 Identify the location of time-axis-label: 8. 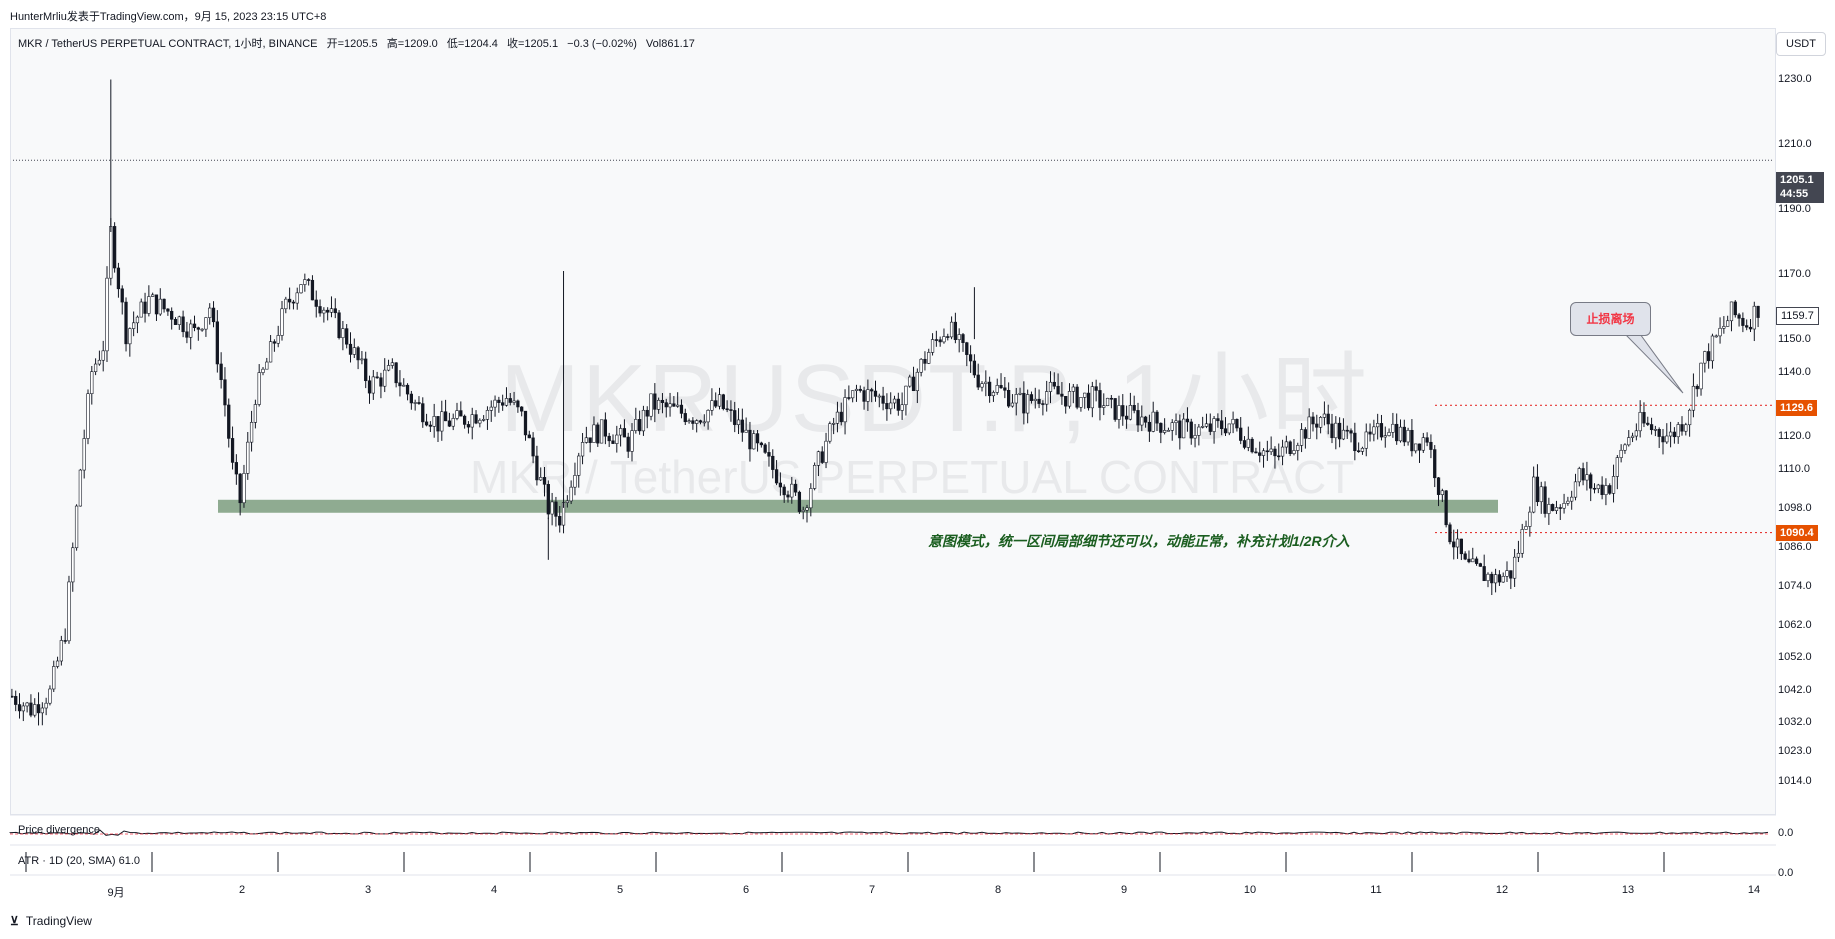
(998, 890).